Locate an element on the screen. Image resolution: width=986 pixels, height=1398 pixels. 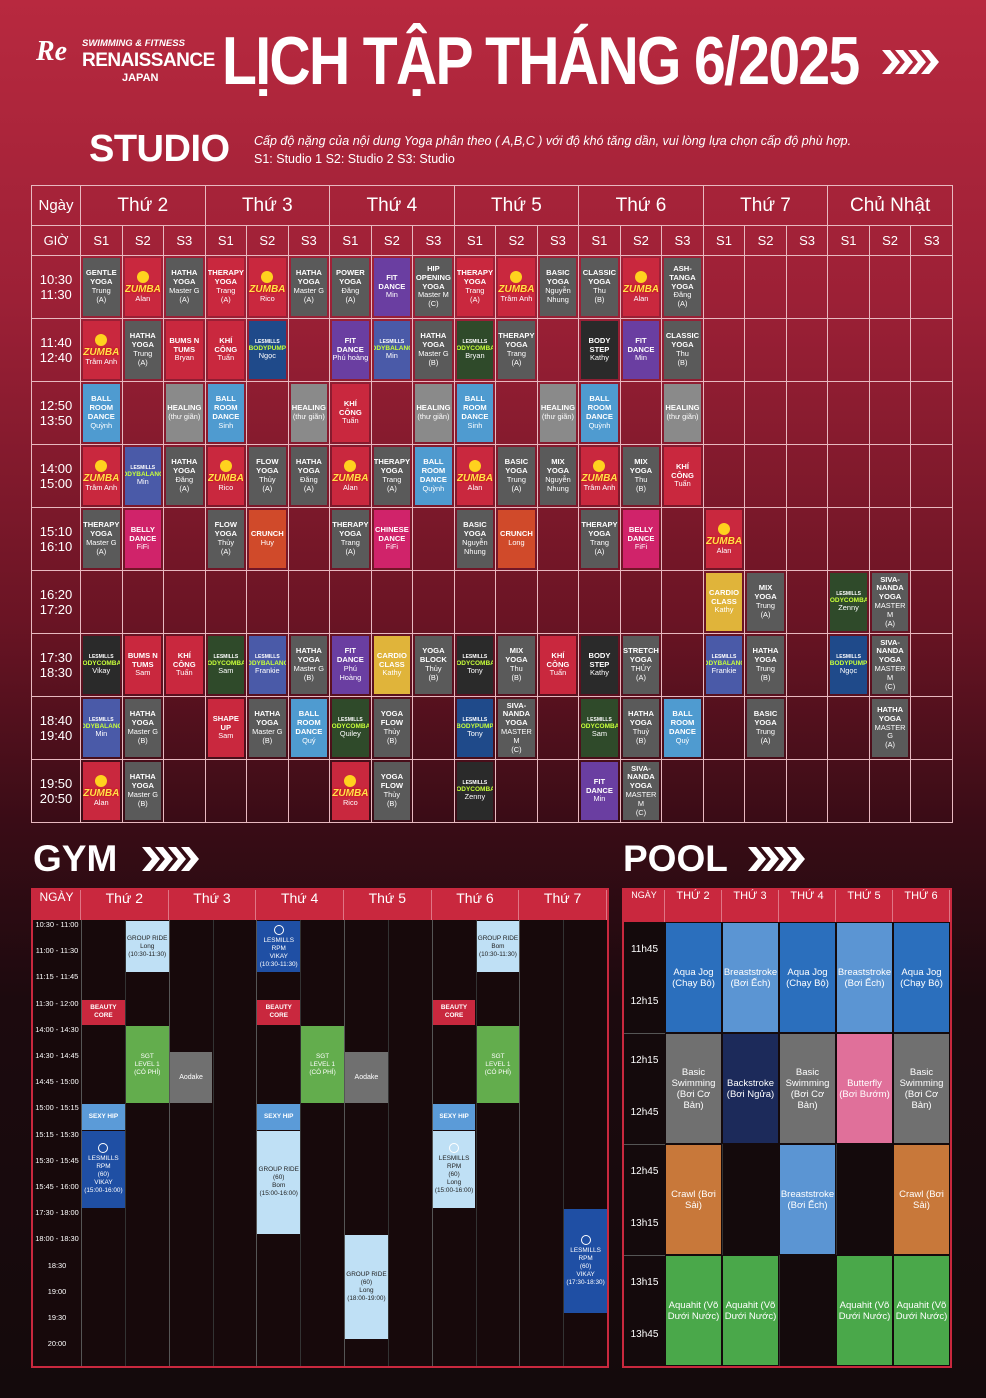
class-block: LESMILLS BODYPUMP Tony is located at coordinates (475, 728).